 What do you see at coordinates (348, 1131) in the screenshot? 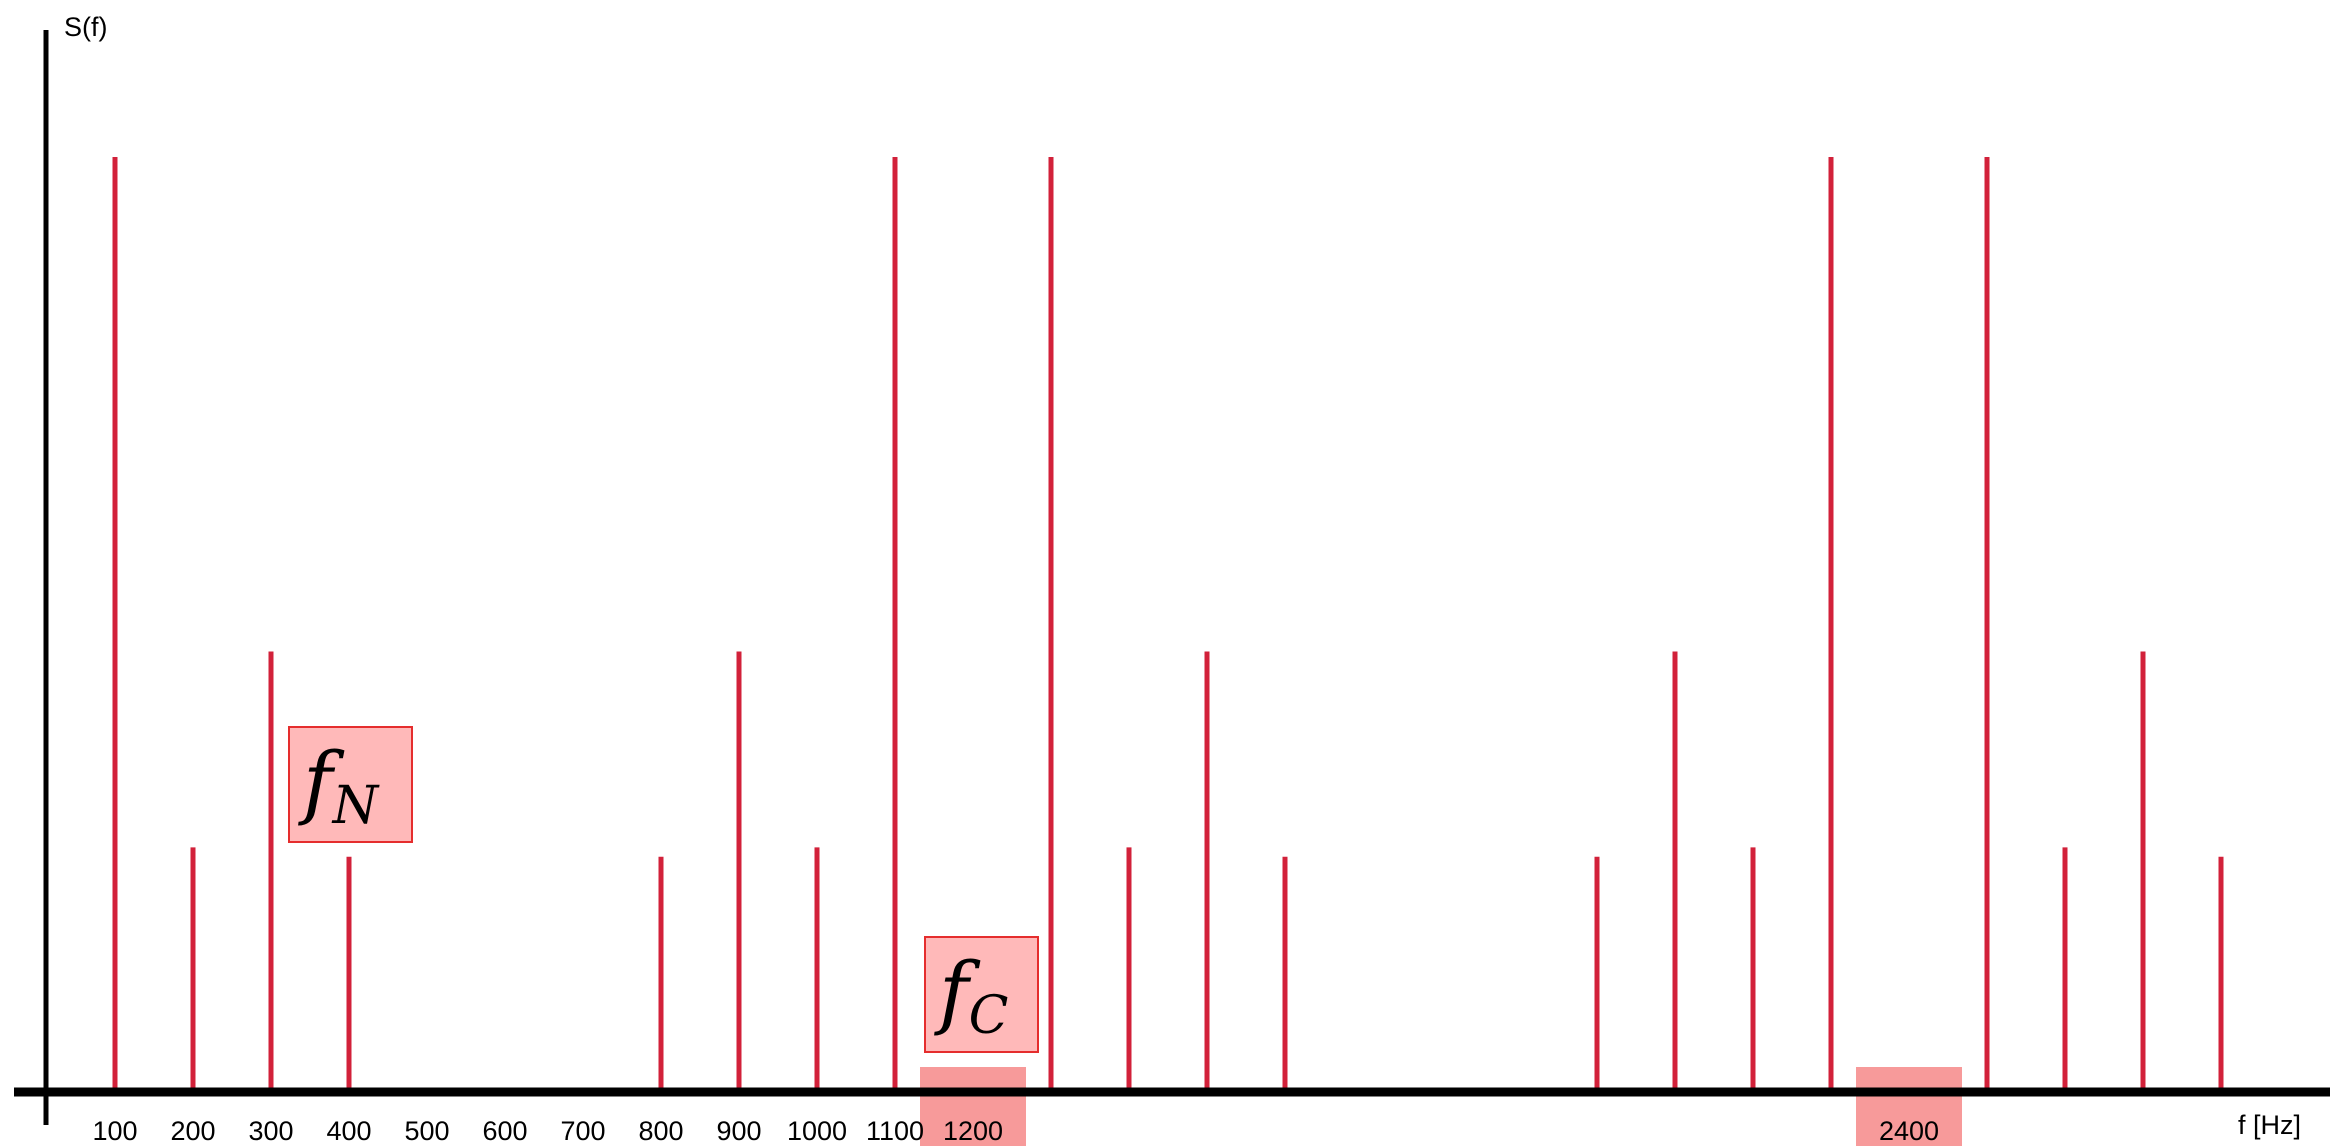
I see `tick-label-400: 400` at bounding box center [348, 1131].